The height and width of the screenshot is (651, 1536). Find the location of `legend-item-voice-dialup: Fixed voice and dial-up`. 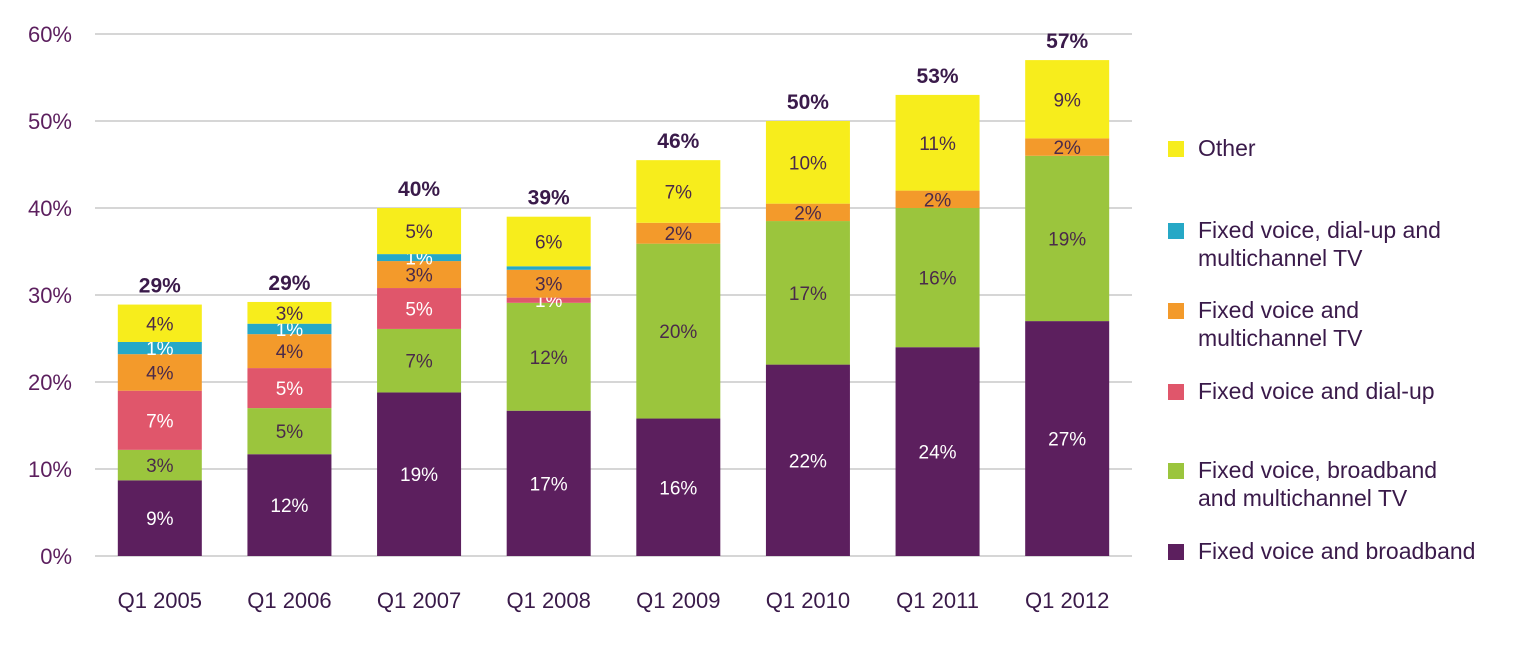

legend-item-voice-dialup: Fixed voice and dial-up is located at coordinates (1301, 391).